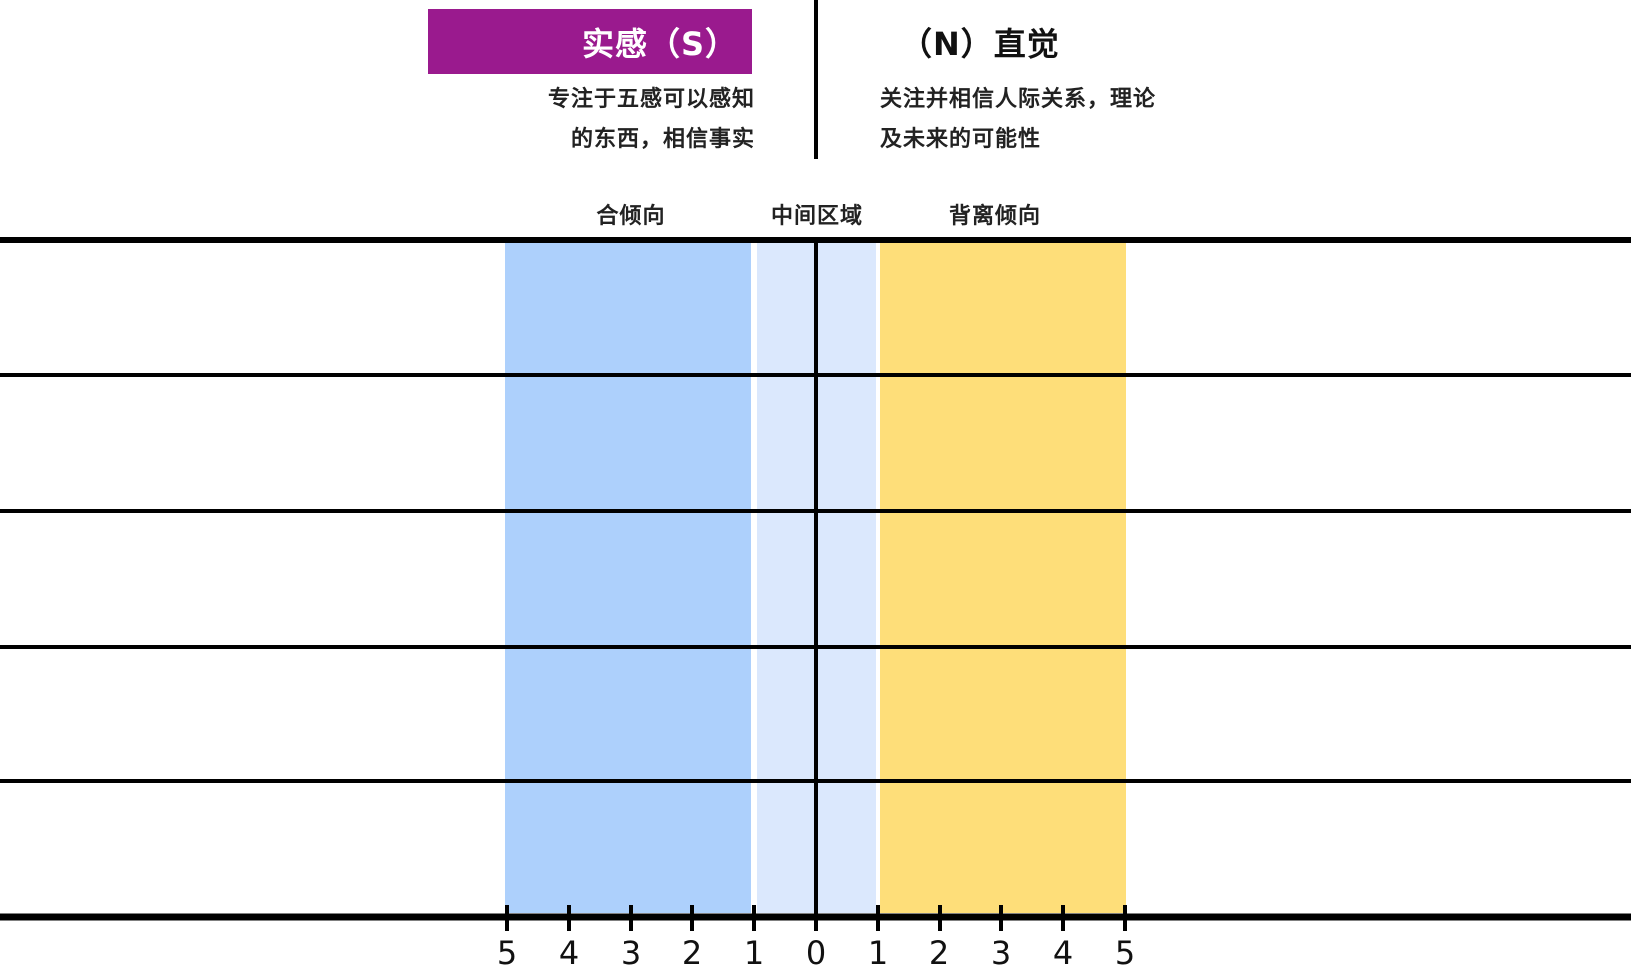 The width and height of the screenshot is (1631, 972). I want to click on diverge-zone, so click(1003, 577).